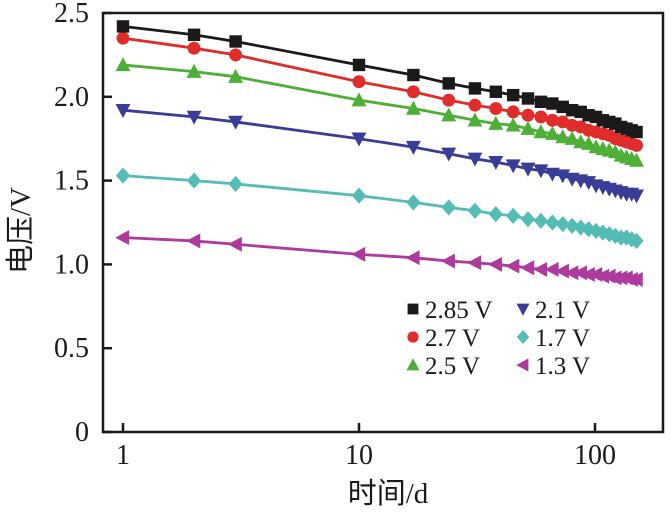 Image resolution: width=671 pixels, height=517 pixels. I want to click on y-tick-label: 2.5, so click(71, 14).